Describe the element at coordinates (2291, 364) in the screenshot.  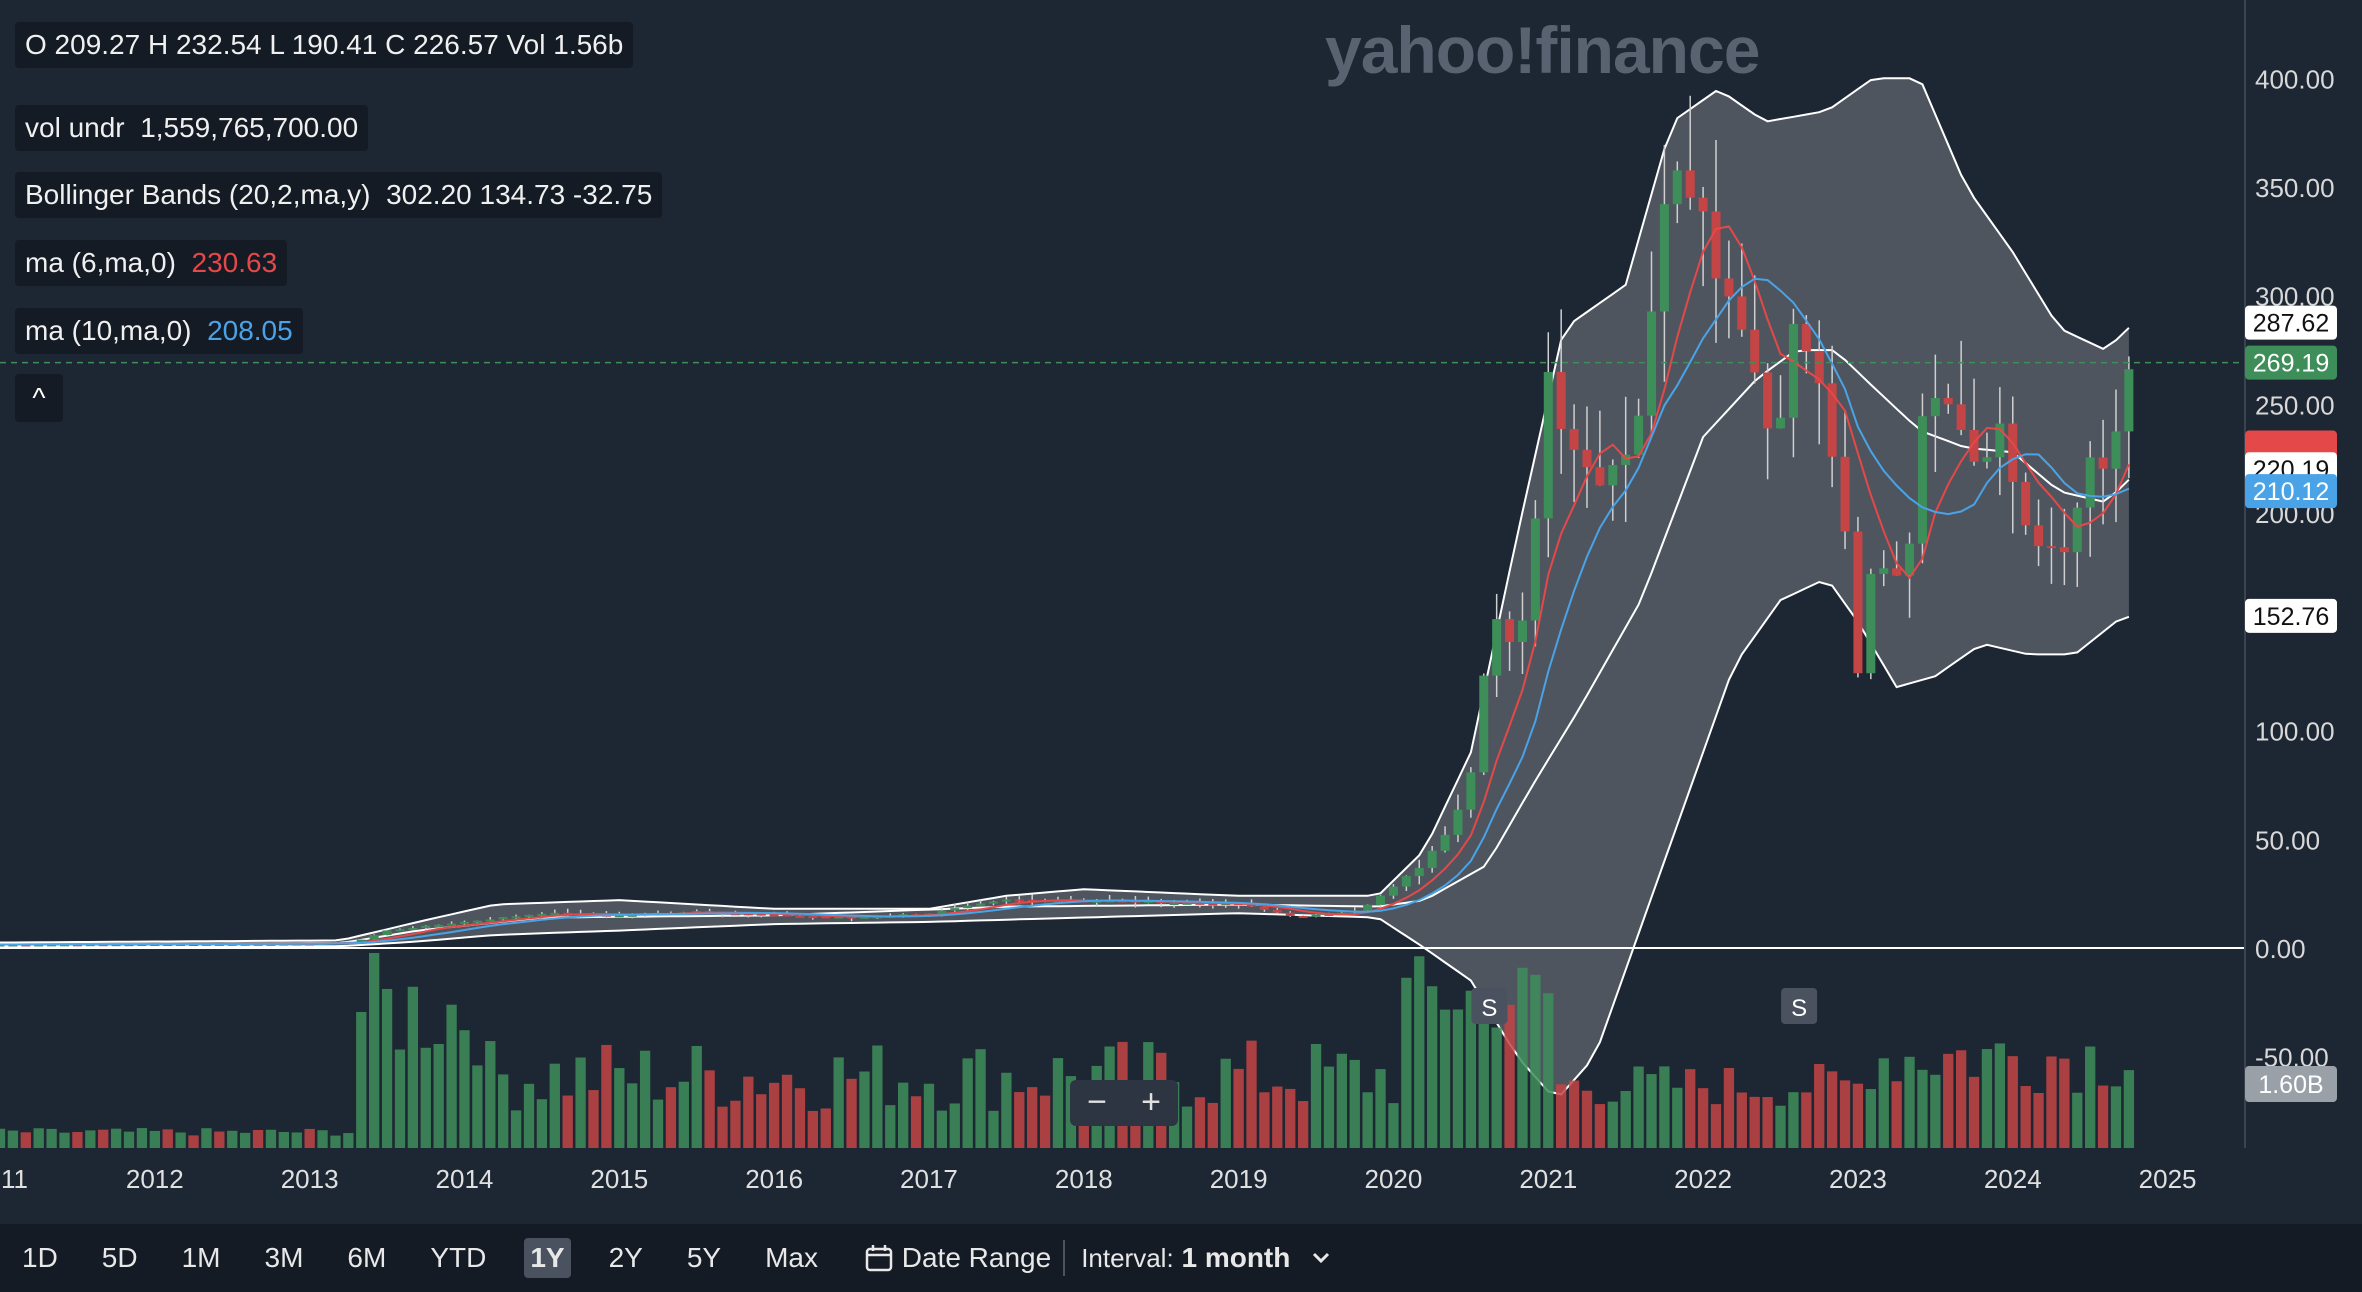
I see `price-label-text: 269.19` at that location.